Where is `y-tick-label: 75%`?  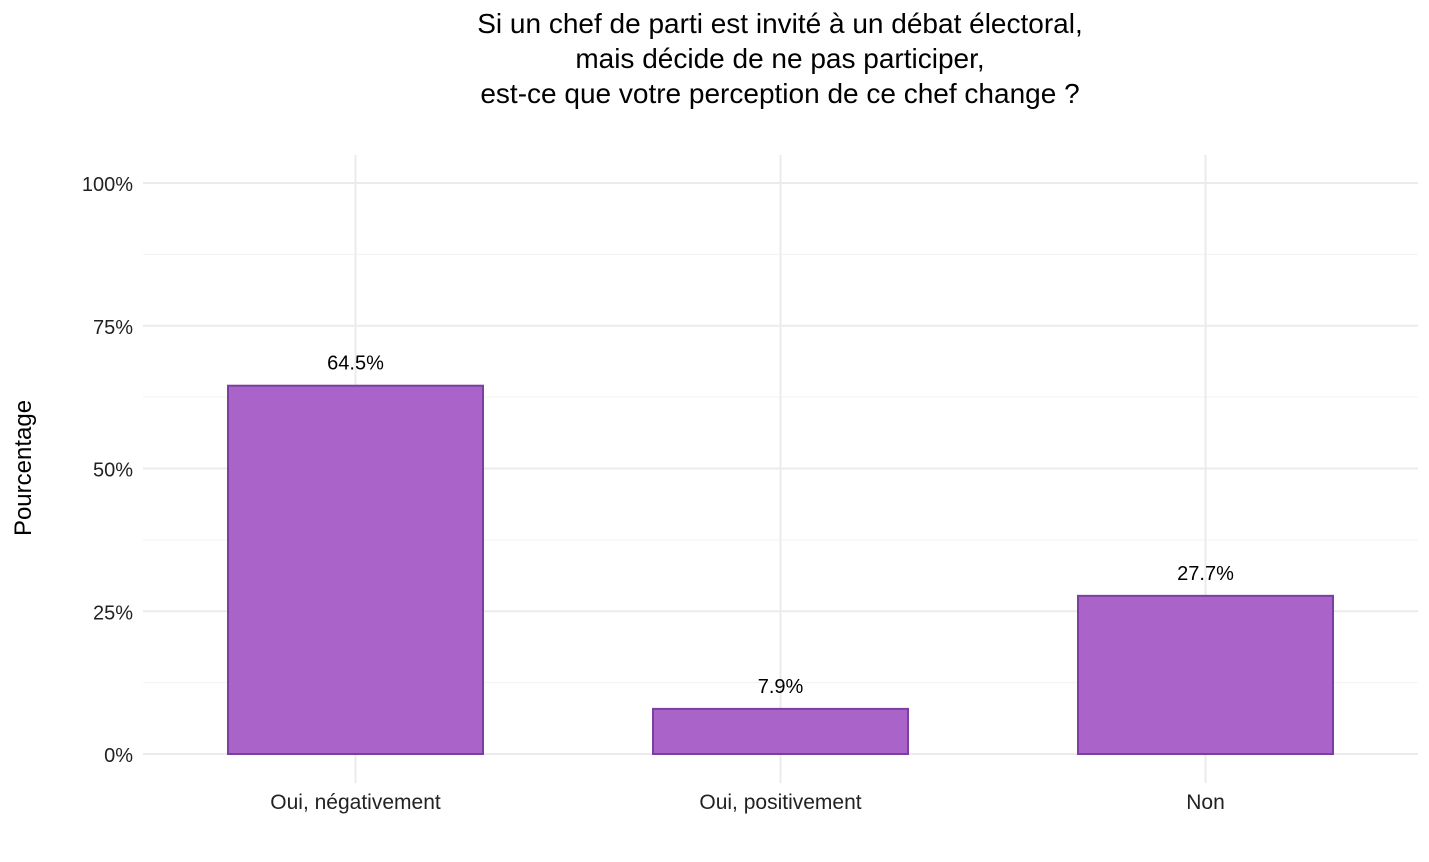
y-tick-label: 75% is located at coordinates (113, 328).